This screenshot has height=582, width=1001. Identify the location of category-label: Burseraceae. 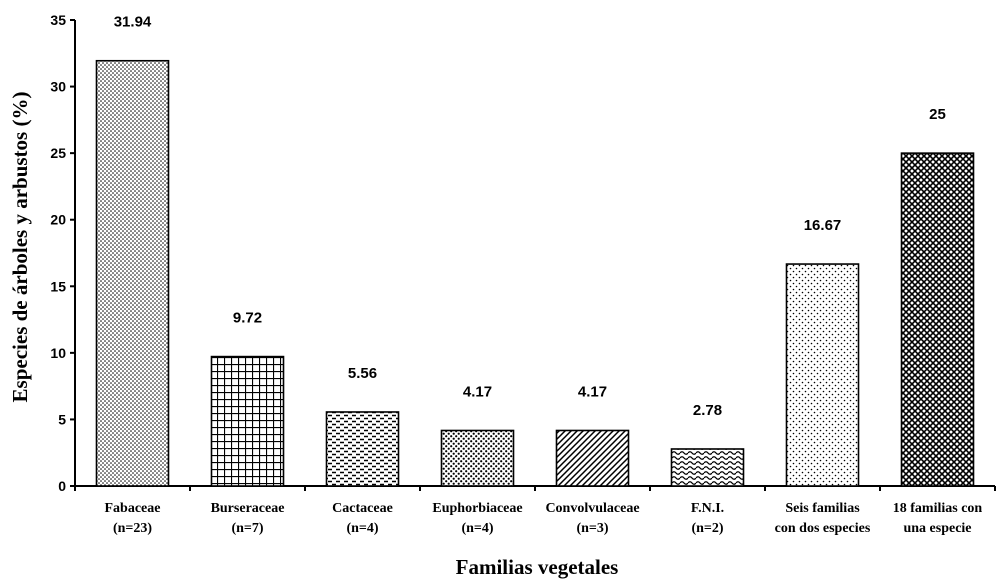
(248, 508).